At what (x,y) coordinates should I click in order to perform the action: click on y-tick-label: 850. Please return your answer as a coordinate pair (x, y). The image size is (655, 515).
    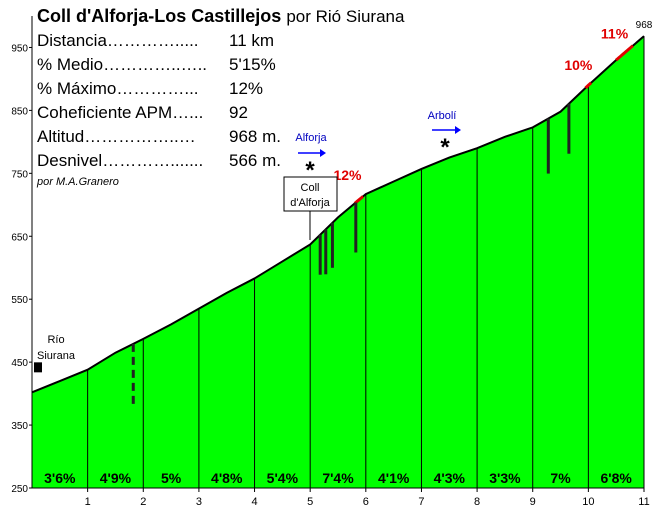
    Looking at the image, I should click on (19, 111).